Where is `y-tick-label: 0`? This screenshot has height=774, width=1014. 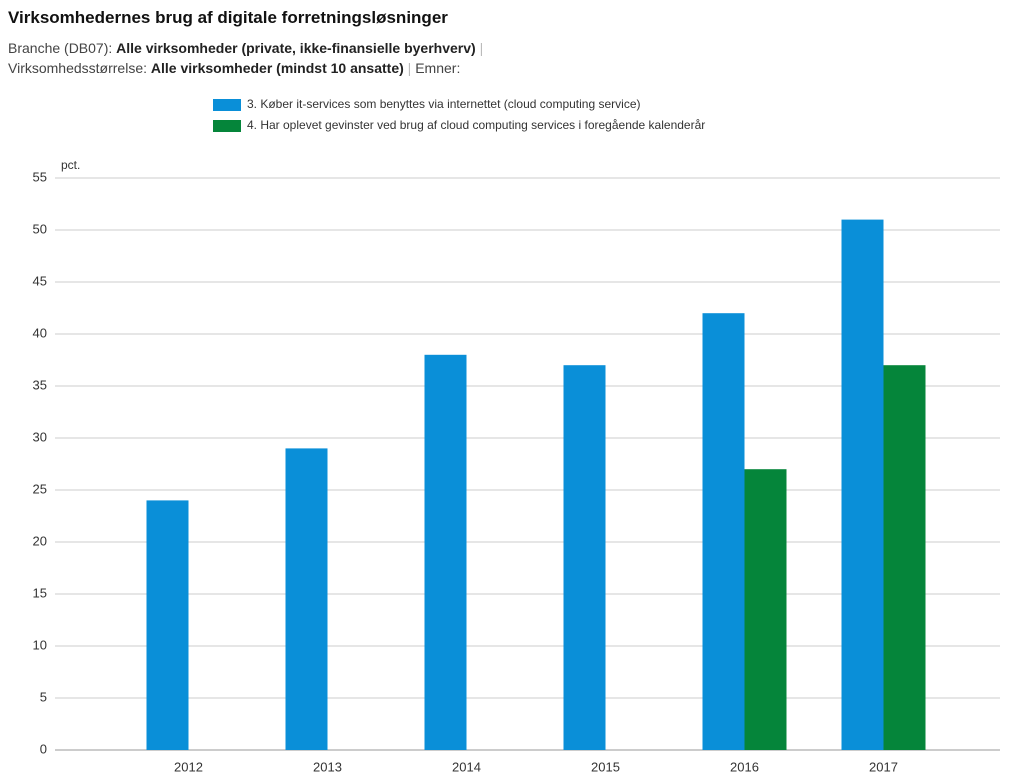 y-tick-label: 0 is located at coordinates (43, 748).